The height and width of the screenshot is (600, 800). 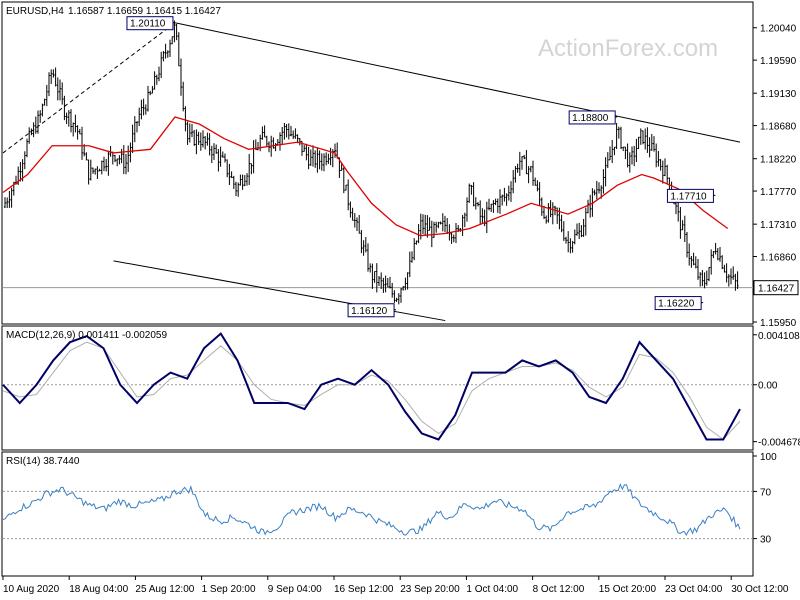 What do you see at coordinates (778, 192) in the screenshot?
I see `price-tick-label: 1.17770` at bounding box center [778, 192].